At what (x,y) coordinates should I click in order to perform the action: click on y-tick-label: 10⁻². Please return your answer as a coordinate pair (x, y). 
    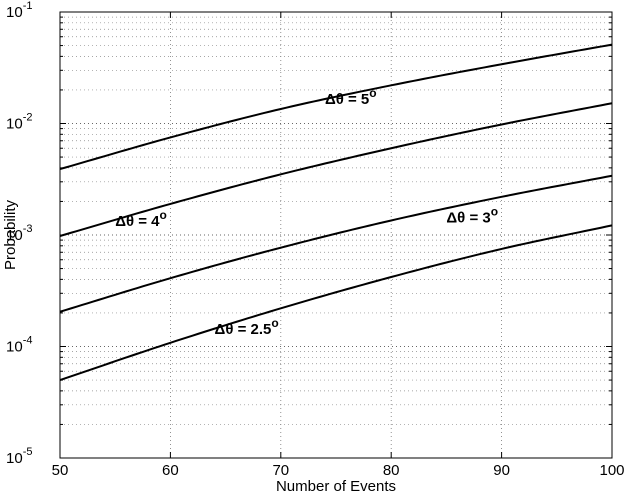
    Looking at the image, I should click on (19, 122).